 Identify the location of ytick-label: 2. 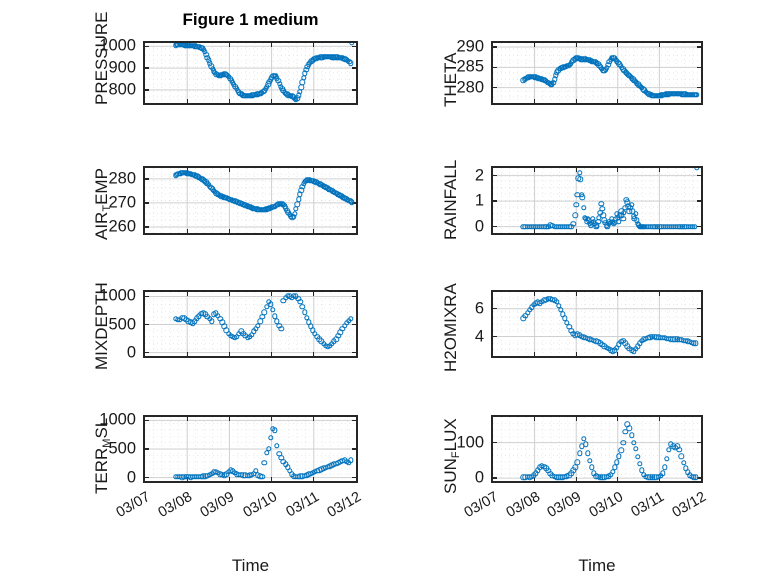
(479, 175).